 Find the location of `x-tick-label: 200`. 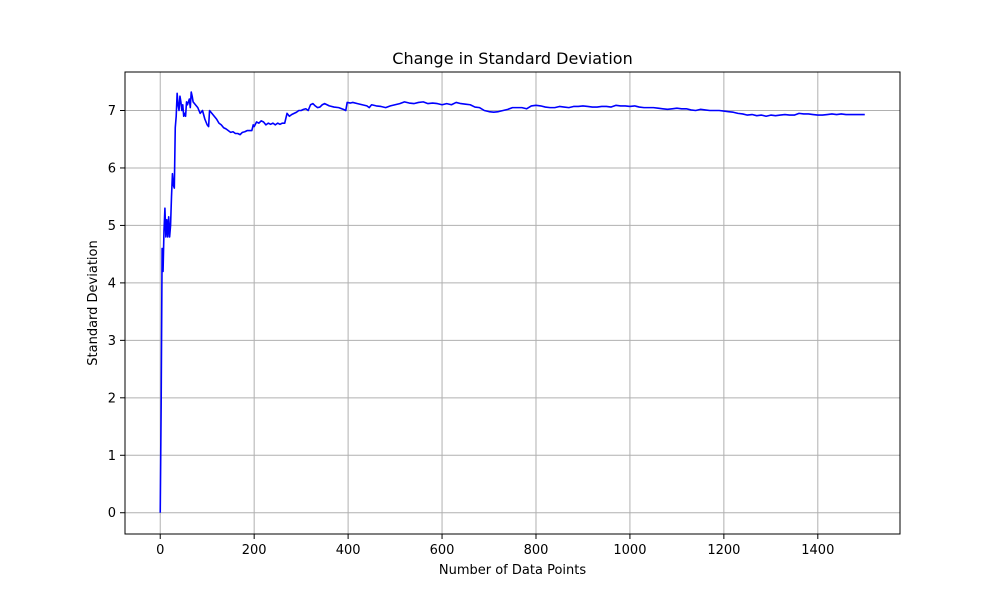

x-tick-label: 200 is located at coordinates (254, 550).